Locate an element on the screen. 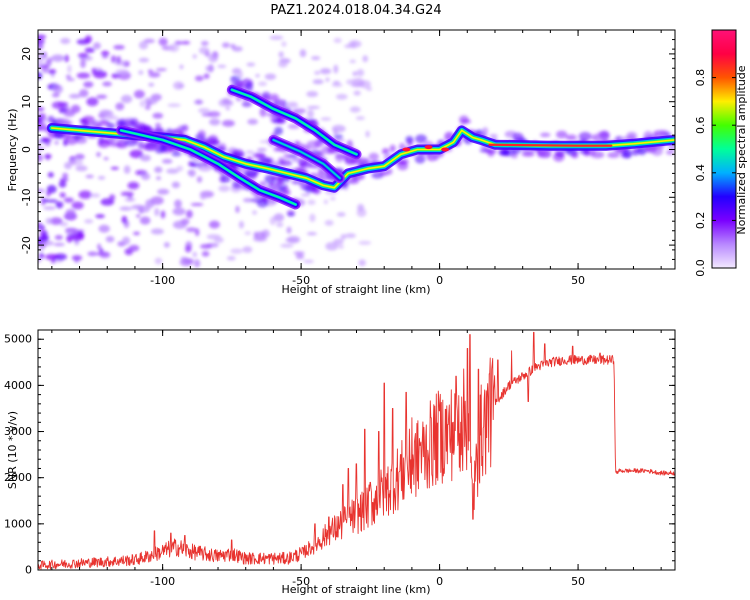  colorbar-tick-label: 0.4 is located at coordinates (700, 173).